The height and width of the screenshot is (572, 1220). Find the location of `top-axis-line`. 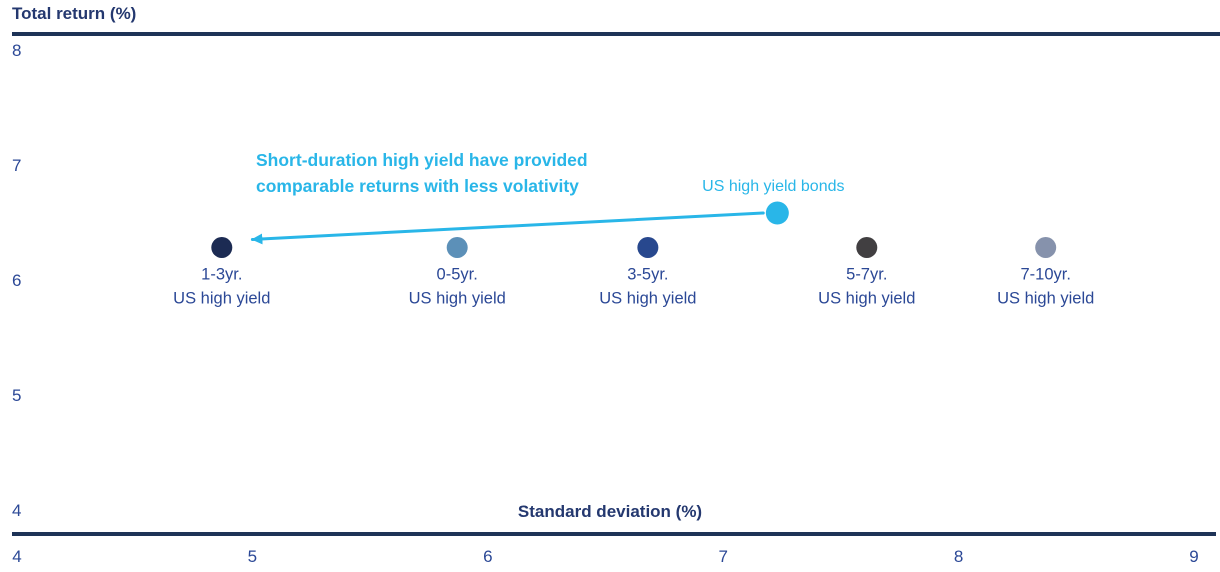

top-axis-line is located at coordinates (616, 34).